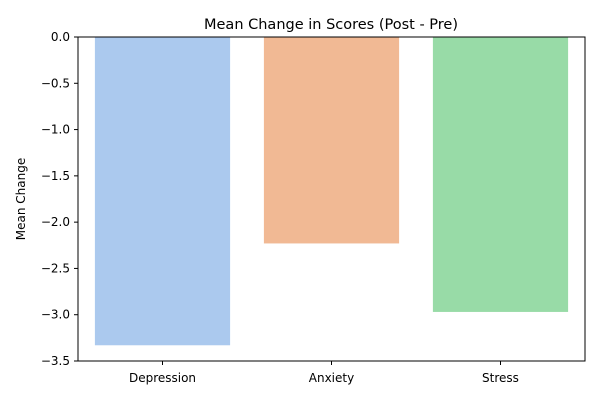 This screenshot has height=405, width=600. I want to click on x-ticks-group: Depression Anxiety Stress, so click(324, 373).